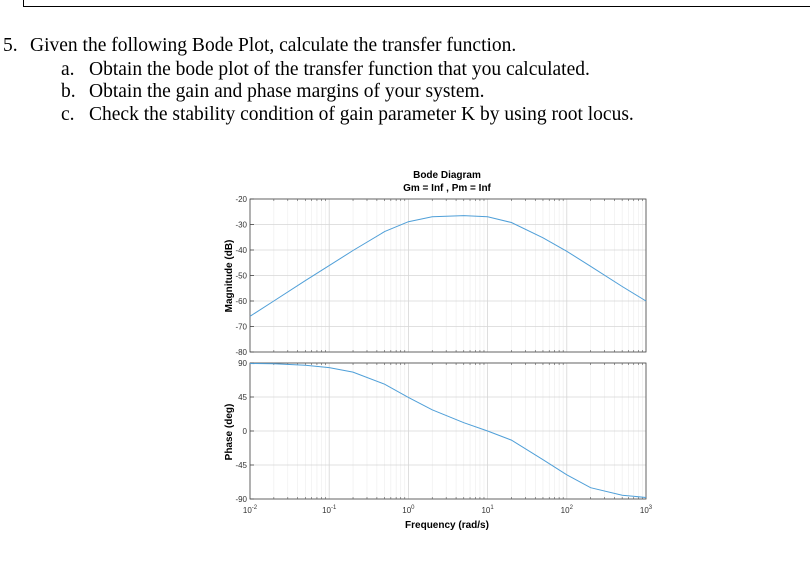 The width and height of the screenshot is (810, 563). Describe the element at coordinates (487, 510) in the screenshot. I see `x-tick-label: 10¹` at that location.